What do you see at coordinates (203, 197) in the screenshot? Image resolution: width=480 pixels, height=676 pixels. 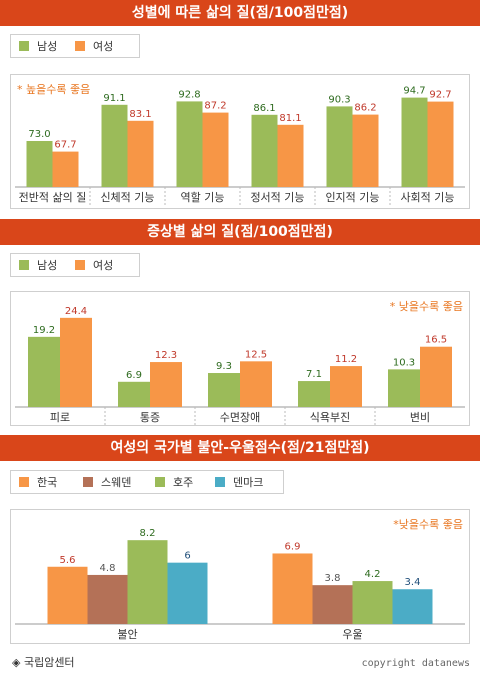 I see `x-tick-label: 역할 기능` at bounding box center [203, 197].